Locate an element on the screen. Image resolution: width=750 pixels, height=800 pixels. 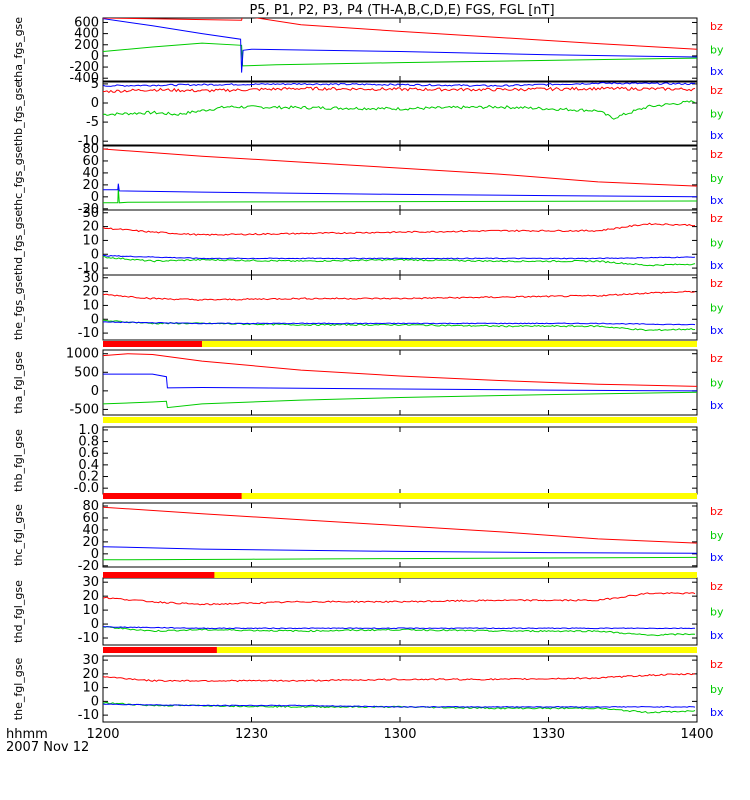
y-axis-label: thd_fgs_gse is located at coordinates (18, 243).